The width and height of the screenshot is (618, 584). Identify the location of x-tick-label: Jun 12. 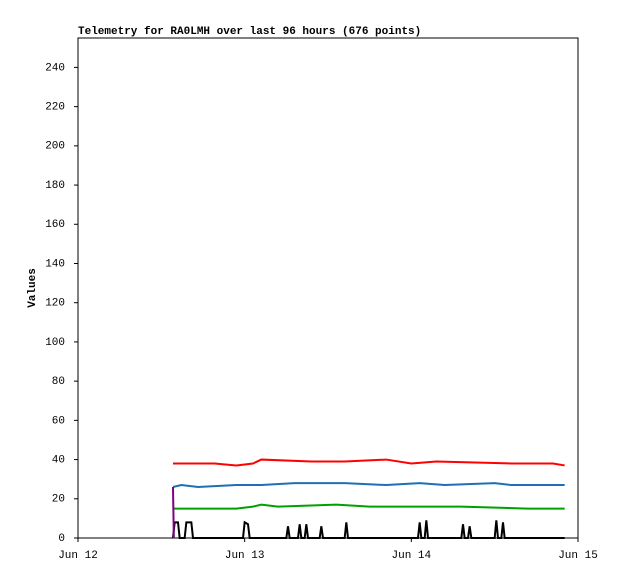
(78, 556).